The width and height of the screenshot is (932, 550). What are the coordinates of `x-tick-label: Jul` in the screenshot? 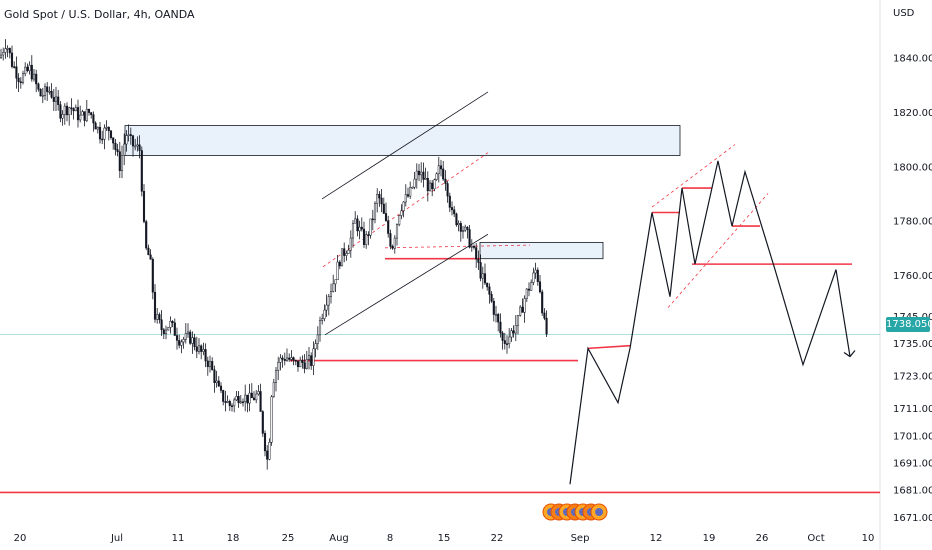 It's located at (116, 538).